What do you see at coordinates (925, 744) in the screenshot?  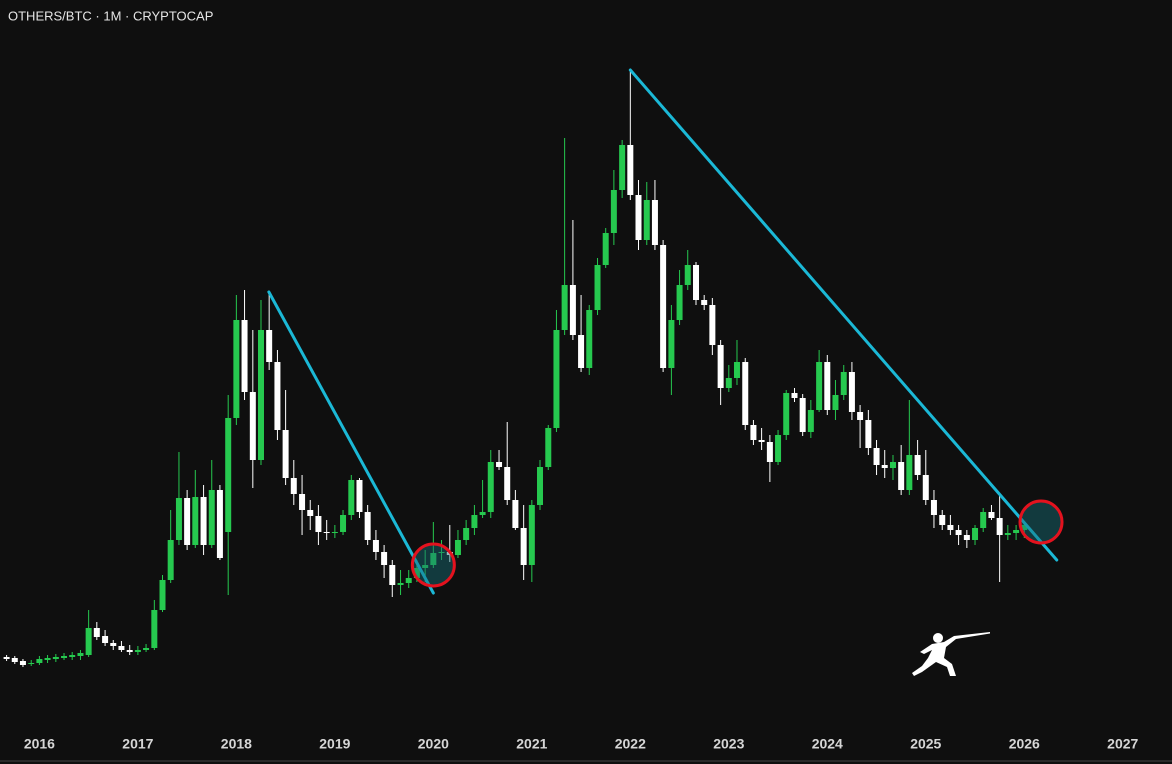 I see `x-tick-label: 2025` at bounding box center [925, 744].